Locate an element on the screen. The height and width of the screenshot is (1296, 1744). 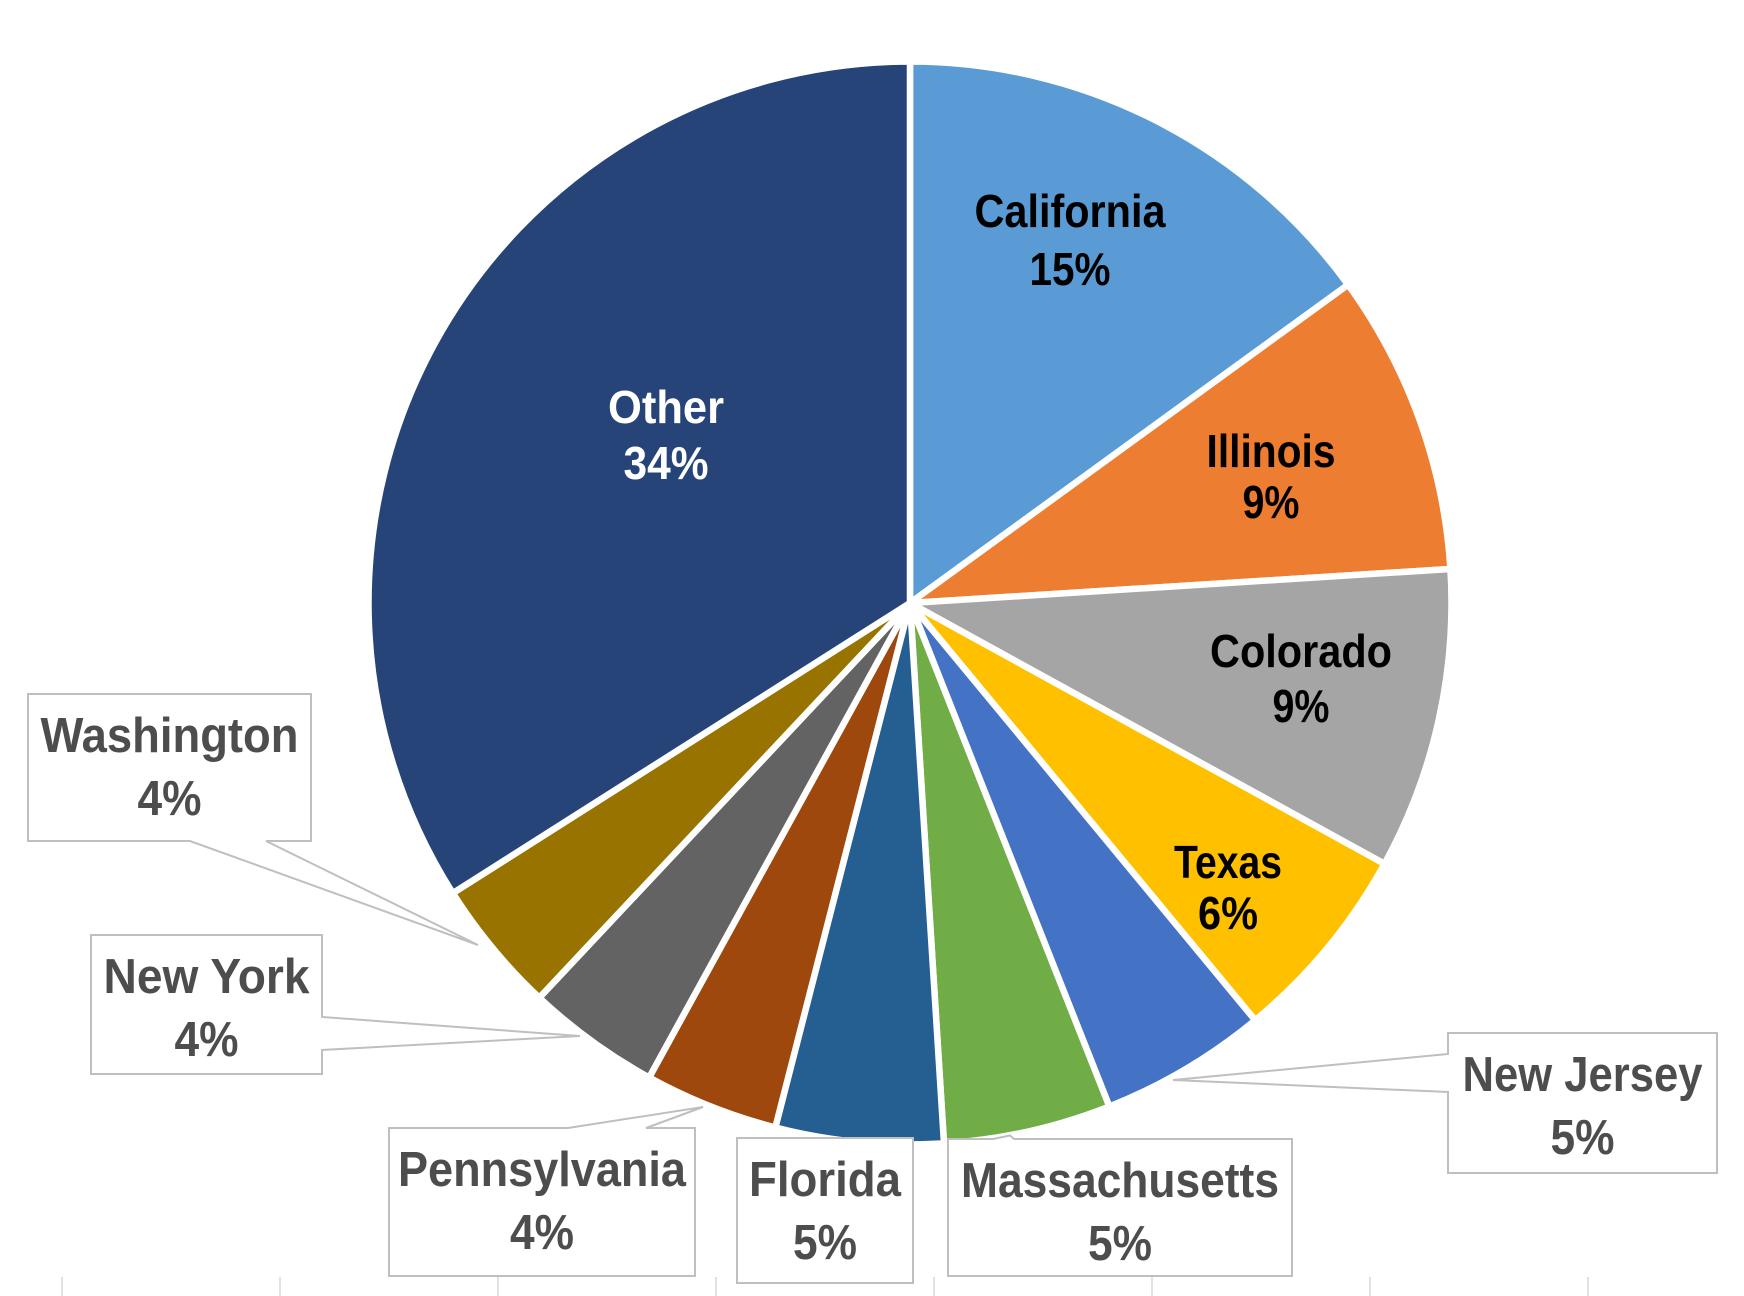
svg-text: New Jersey is located at coordinates (1583, 1075).